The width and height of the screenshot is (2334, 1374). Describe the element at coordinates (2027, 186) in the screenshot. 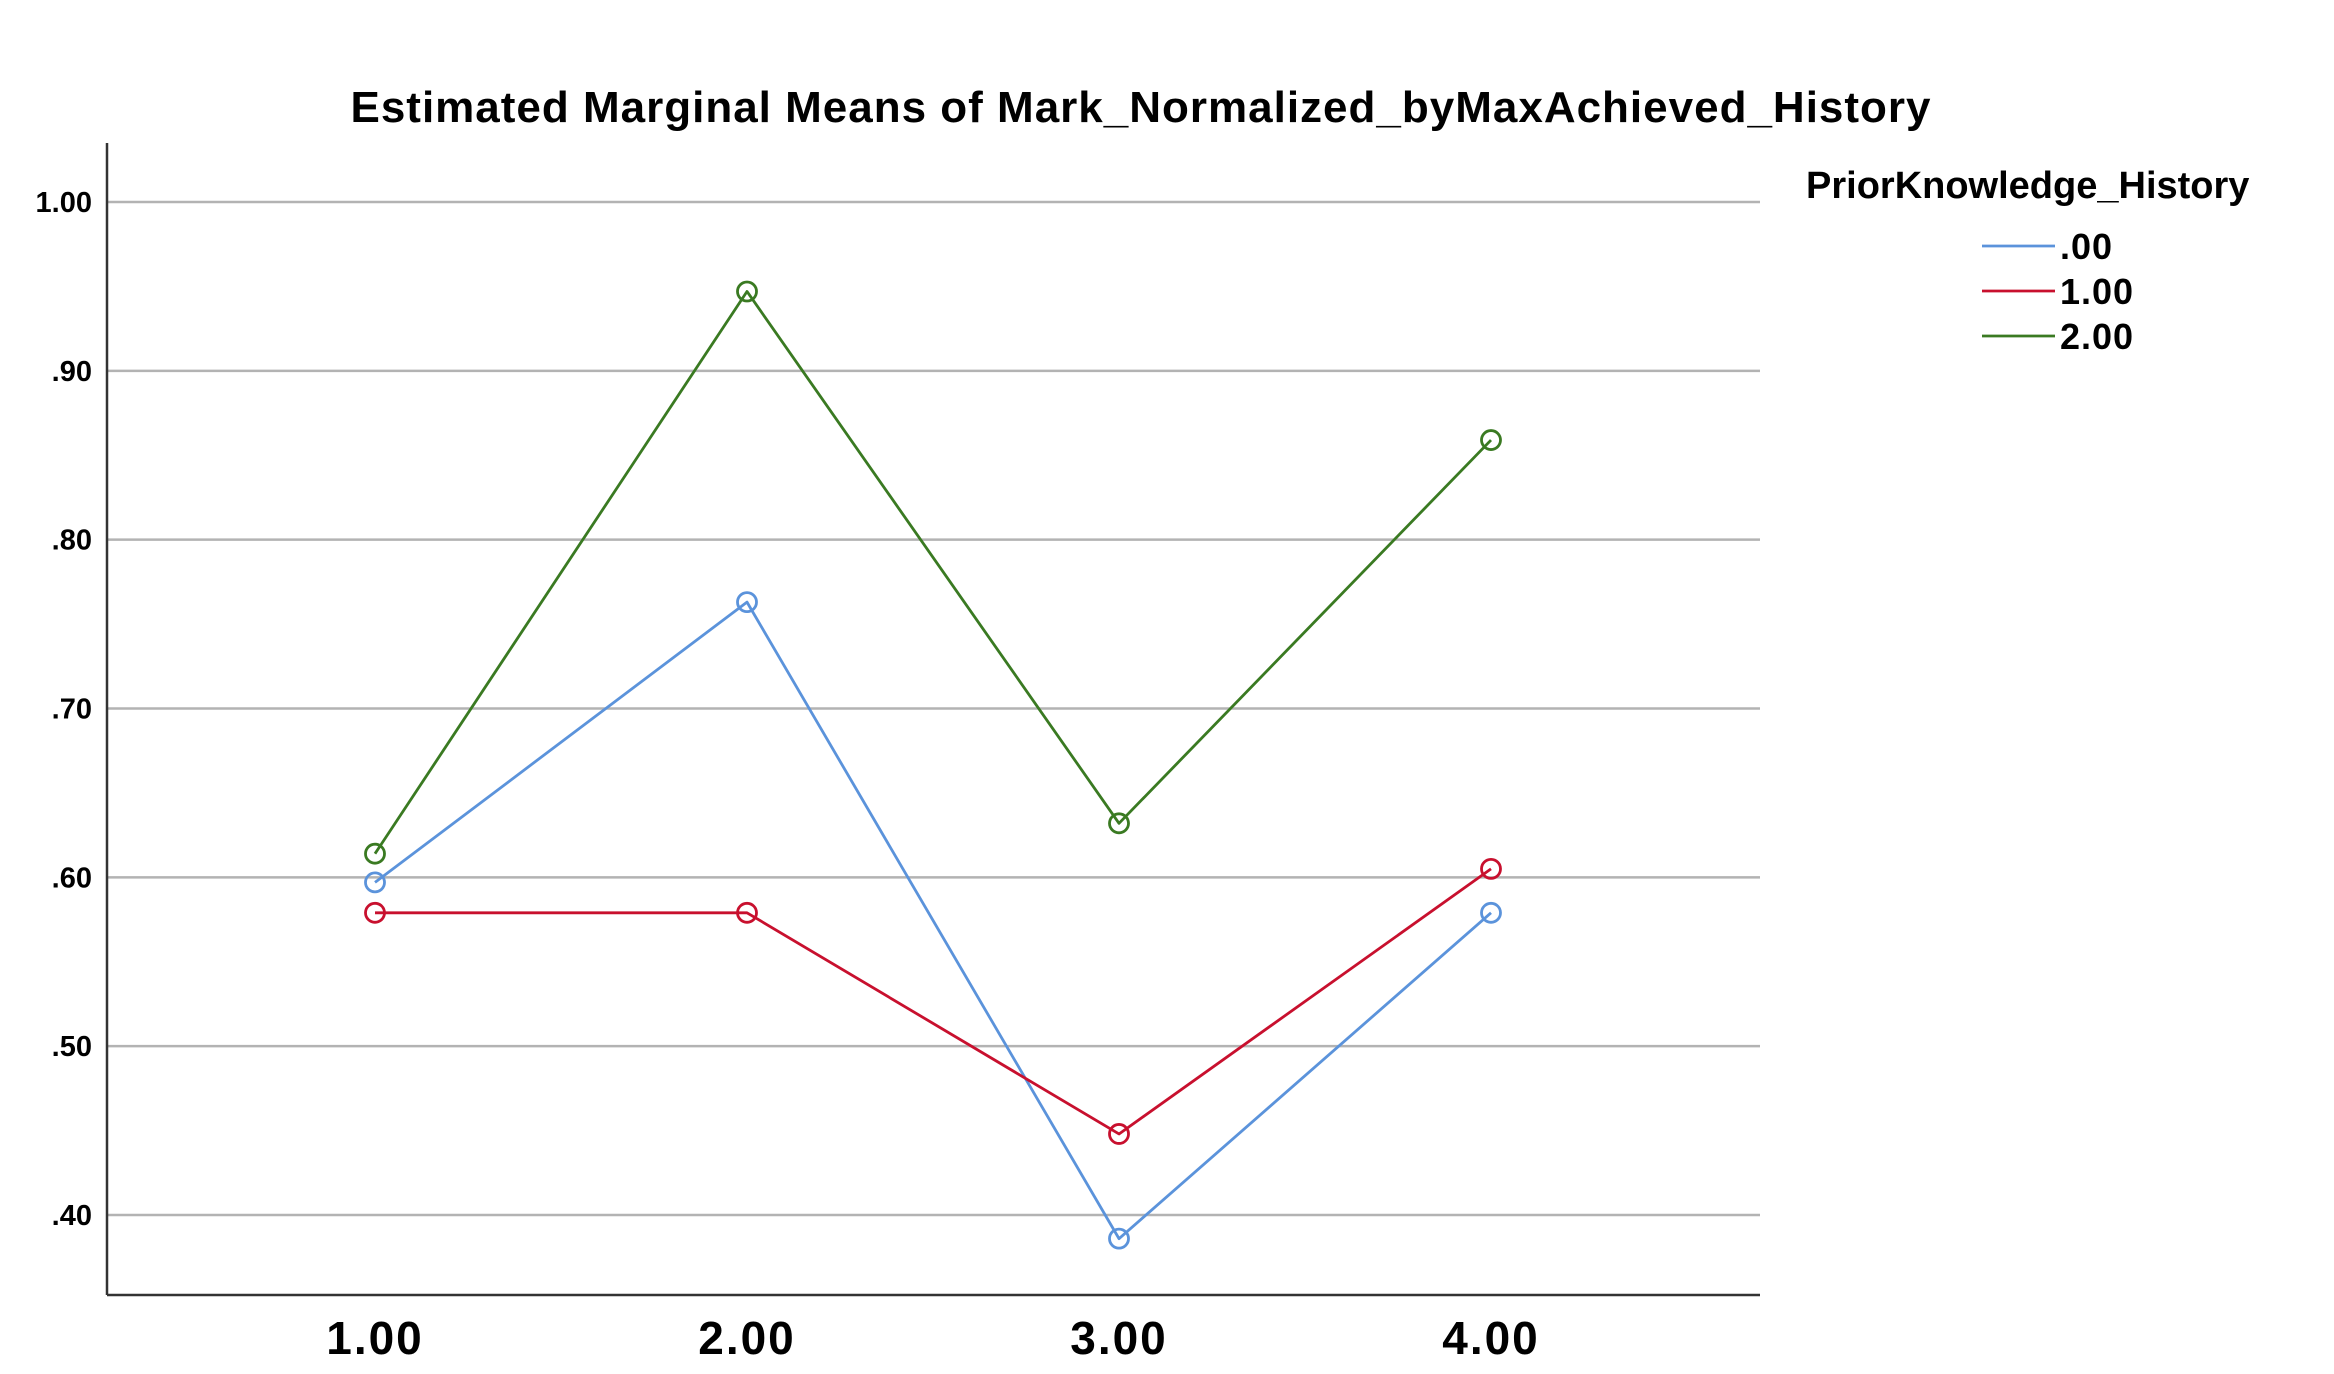

I see `legend-title: PriorKnowledge_History` at that location.